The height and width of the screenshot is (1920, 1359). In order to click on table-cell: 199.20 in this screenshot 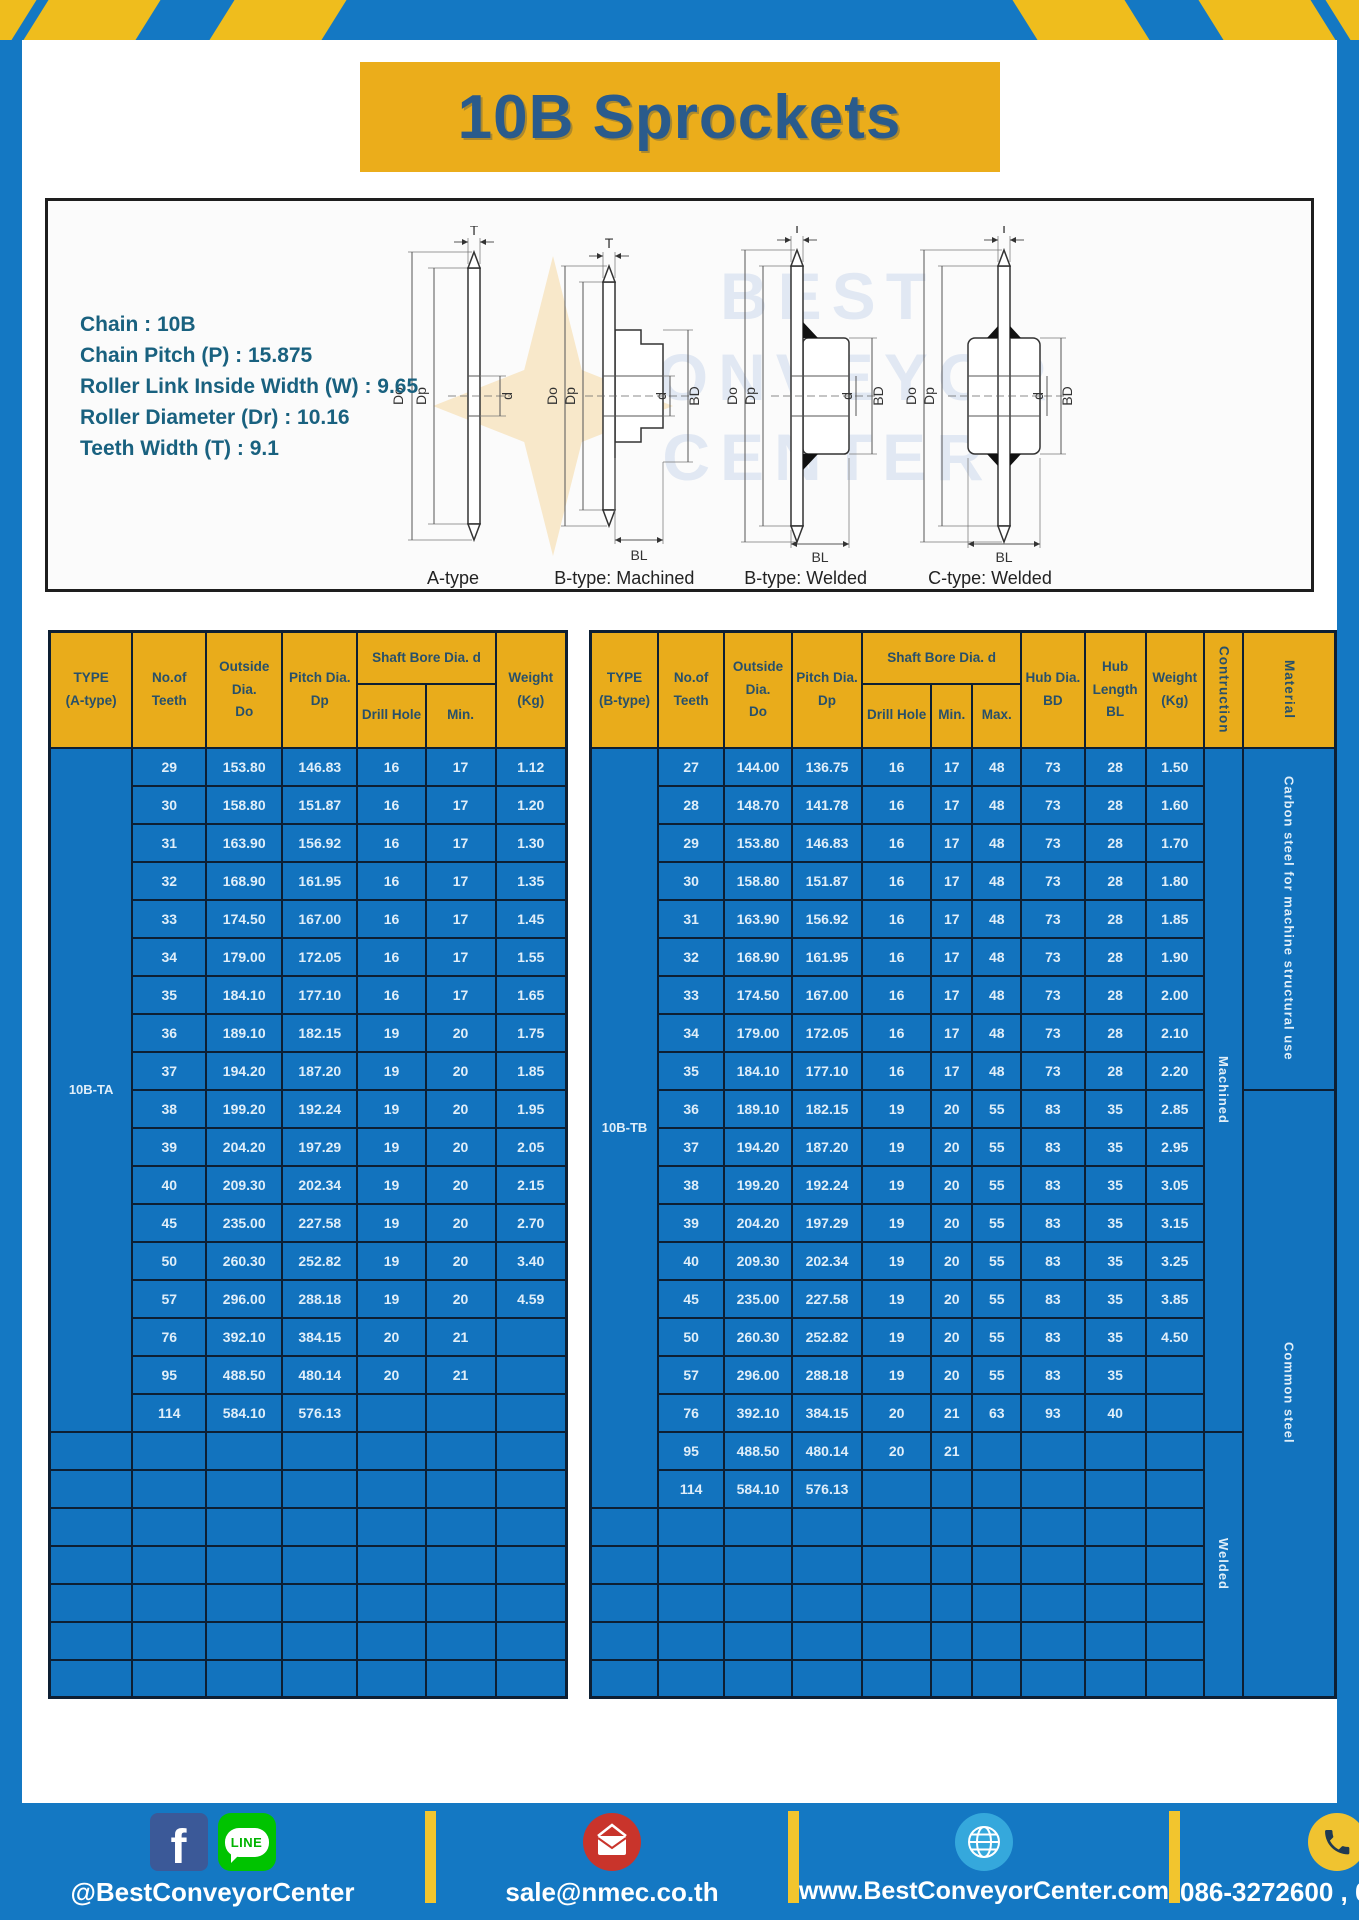, I will do `click(758, 1184)`.